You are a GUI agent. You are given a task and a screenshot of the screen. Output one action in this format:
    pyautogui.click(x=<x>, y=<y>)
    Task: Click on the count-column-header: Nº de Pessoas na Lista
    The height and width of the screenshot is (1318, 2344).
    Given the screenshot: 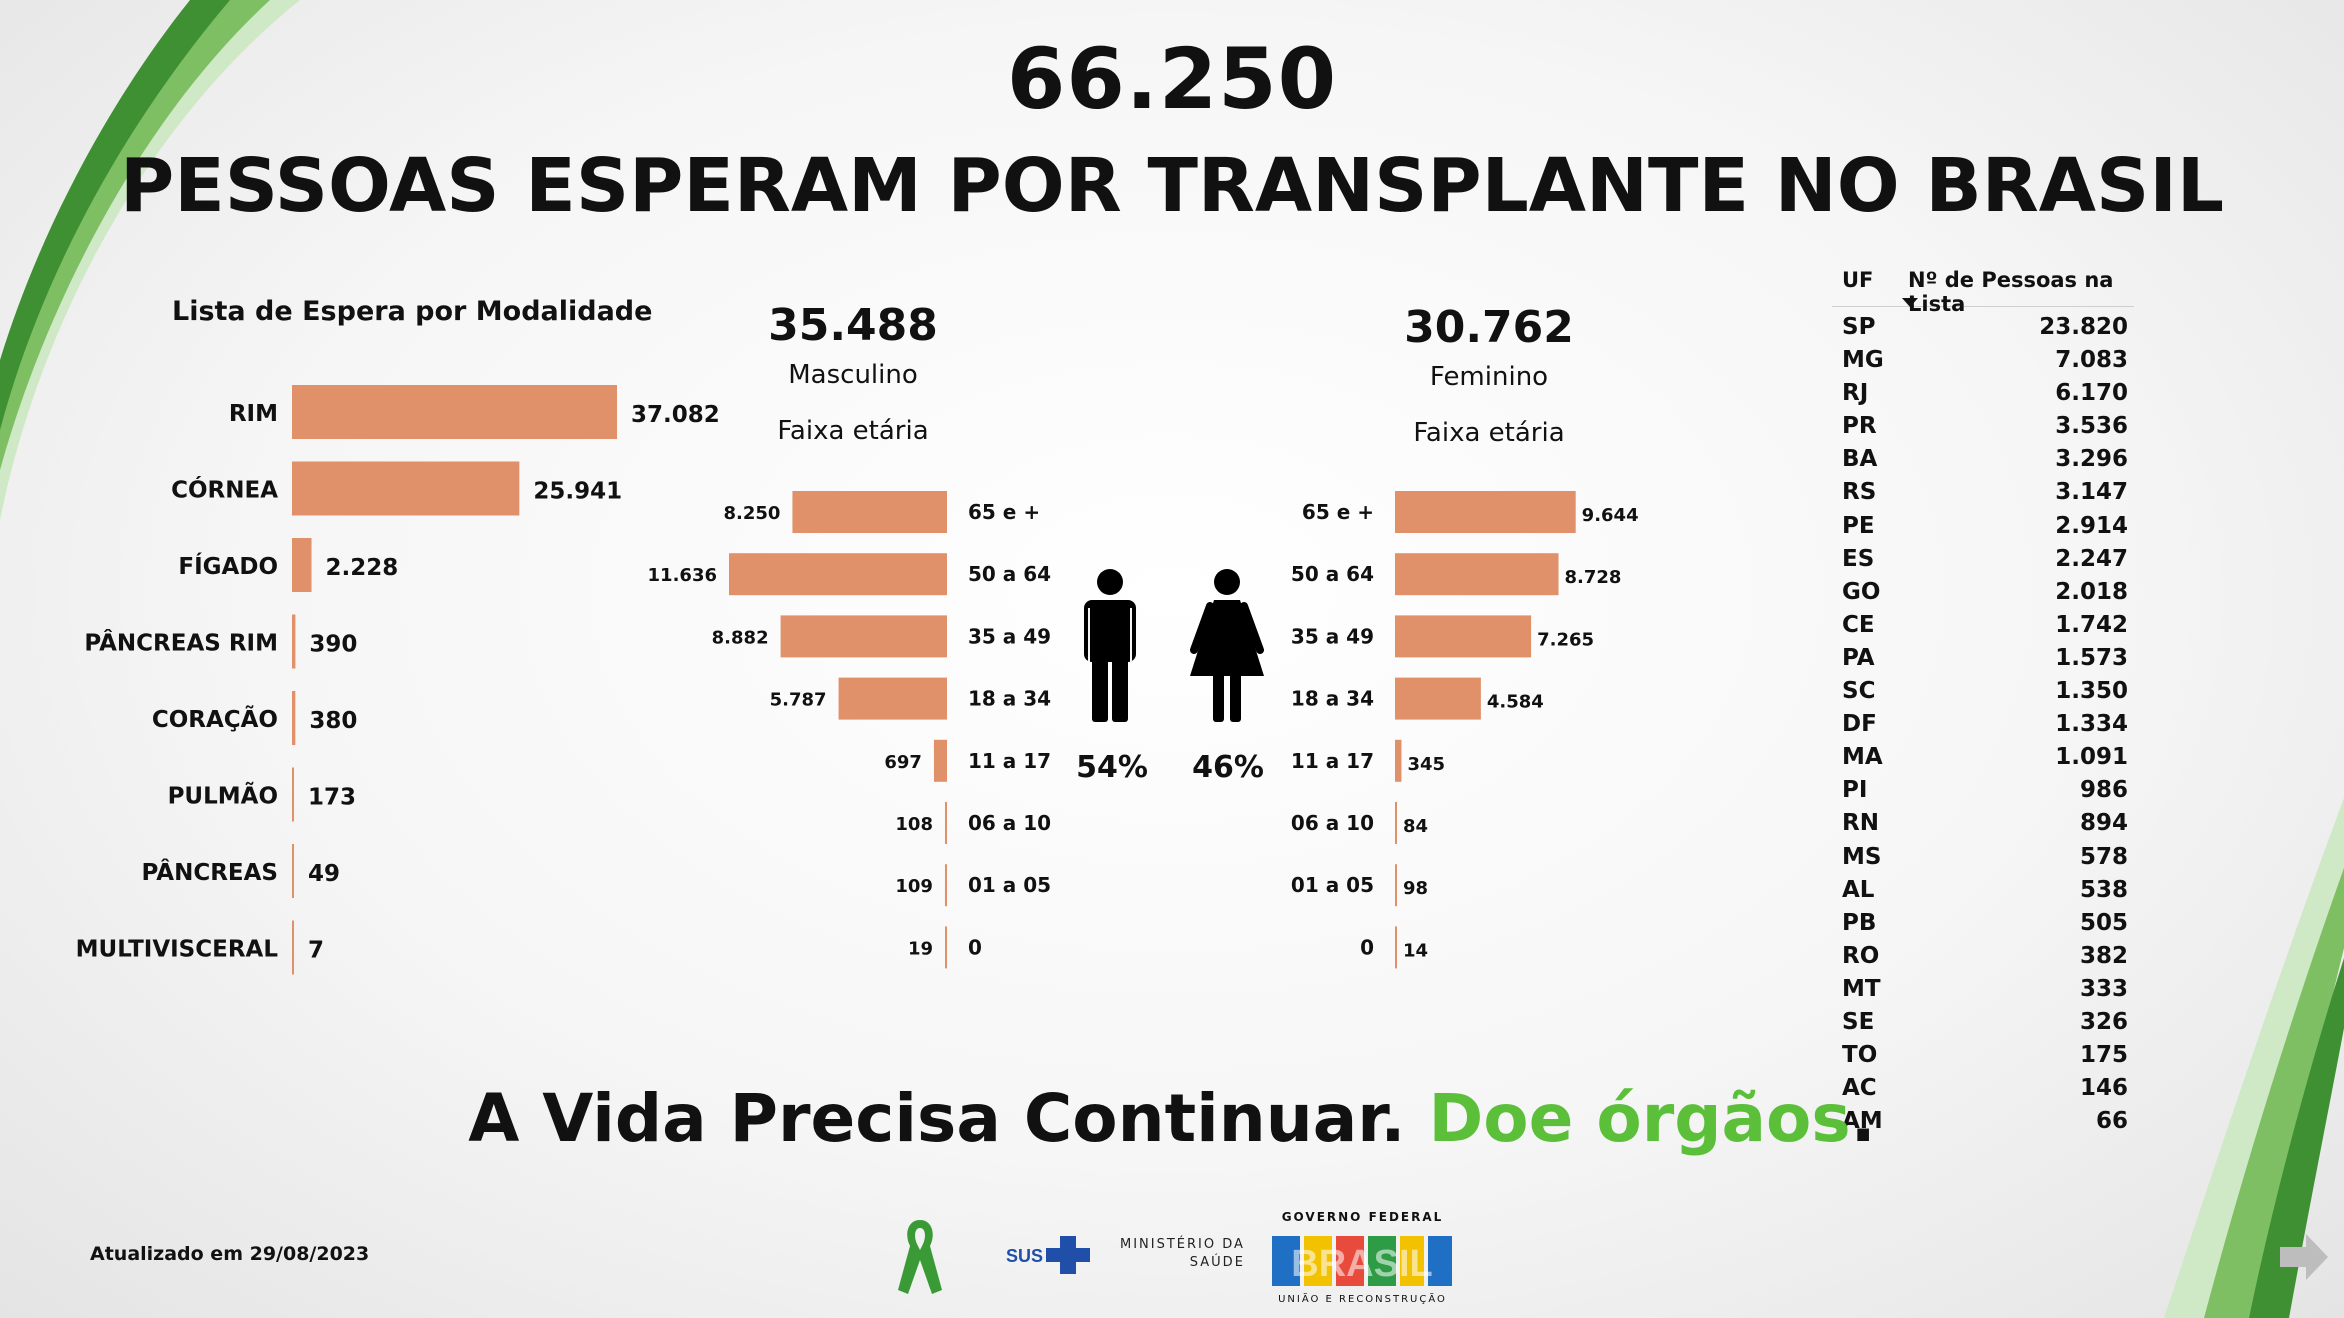 What is the action you would take?
    pyautogui.click(x=2011, y=292)
    